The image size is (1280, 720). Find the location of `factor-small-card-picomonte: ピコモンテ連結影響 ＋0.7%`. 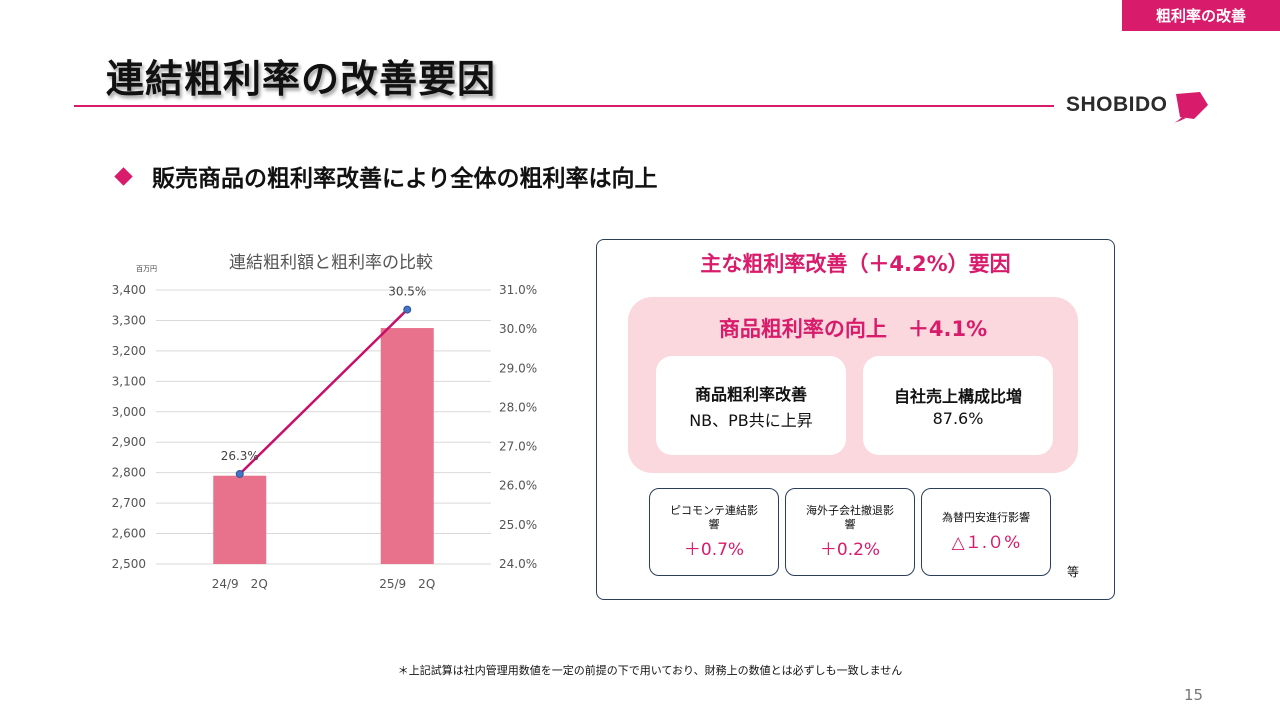

factor-small-card-picomonte: ピコモンテ連結影響 ＋0.7% is located at coordinates (714, 532).